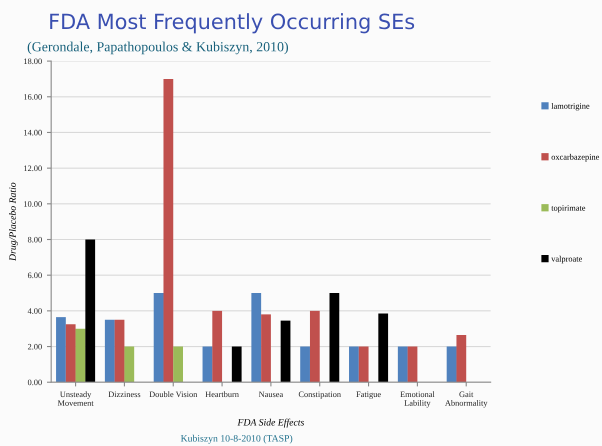 This screenshot has width=602, height=446. What do you see at coordinates (33, 133) in the screenshot?
I see `y-tick-label: 14.00` at bounding box center [33, 133].